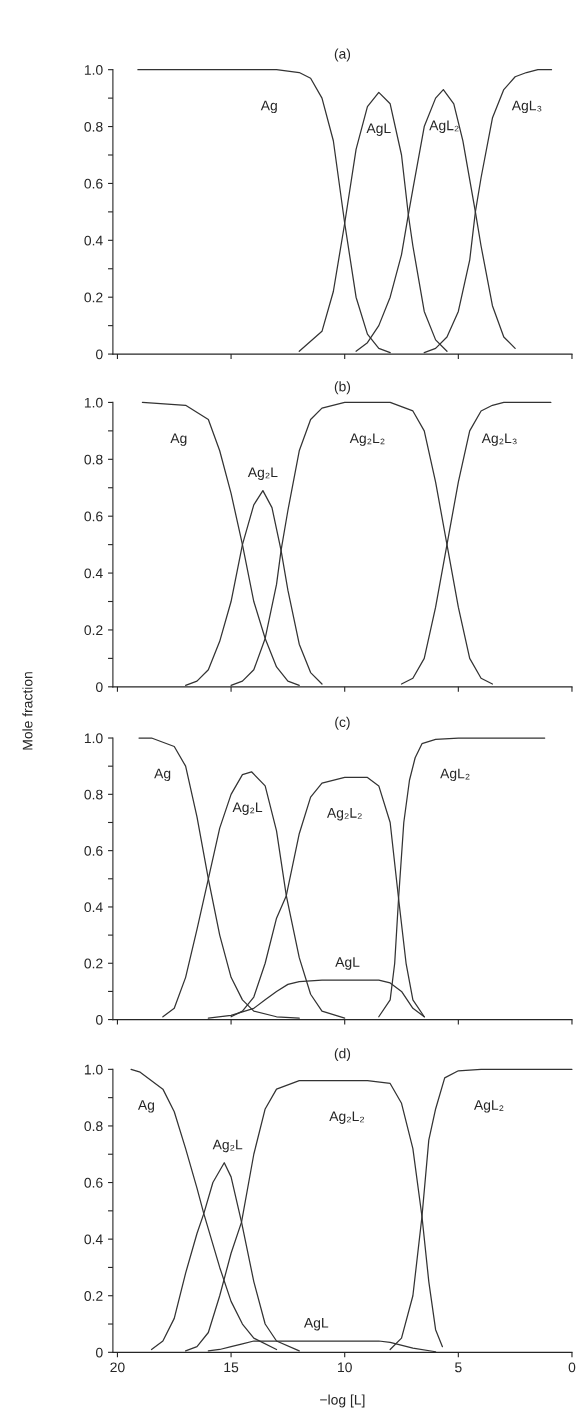 The image size is (576, 1422). I want to click on x-tick-label: 15, so click(231, 1367).